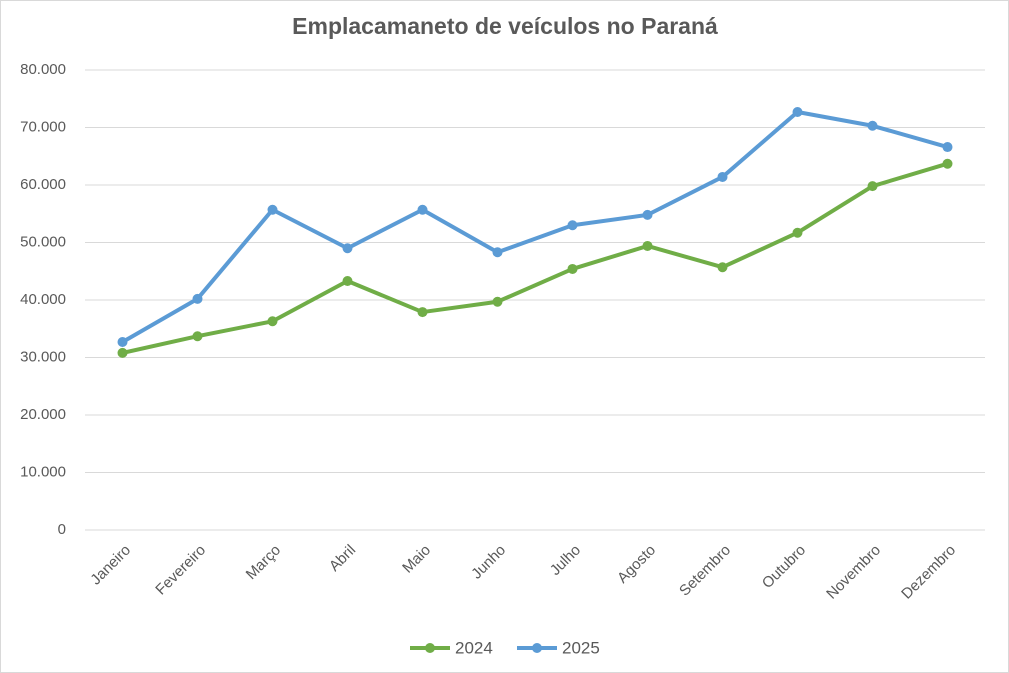  What do you see at coordinates (43, 69) in the screenshot?
I see `y-tick-label: 80.000` at bounding box center [43, 69].